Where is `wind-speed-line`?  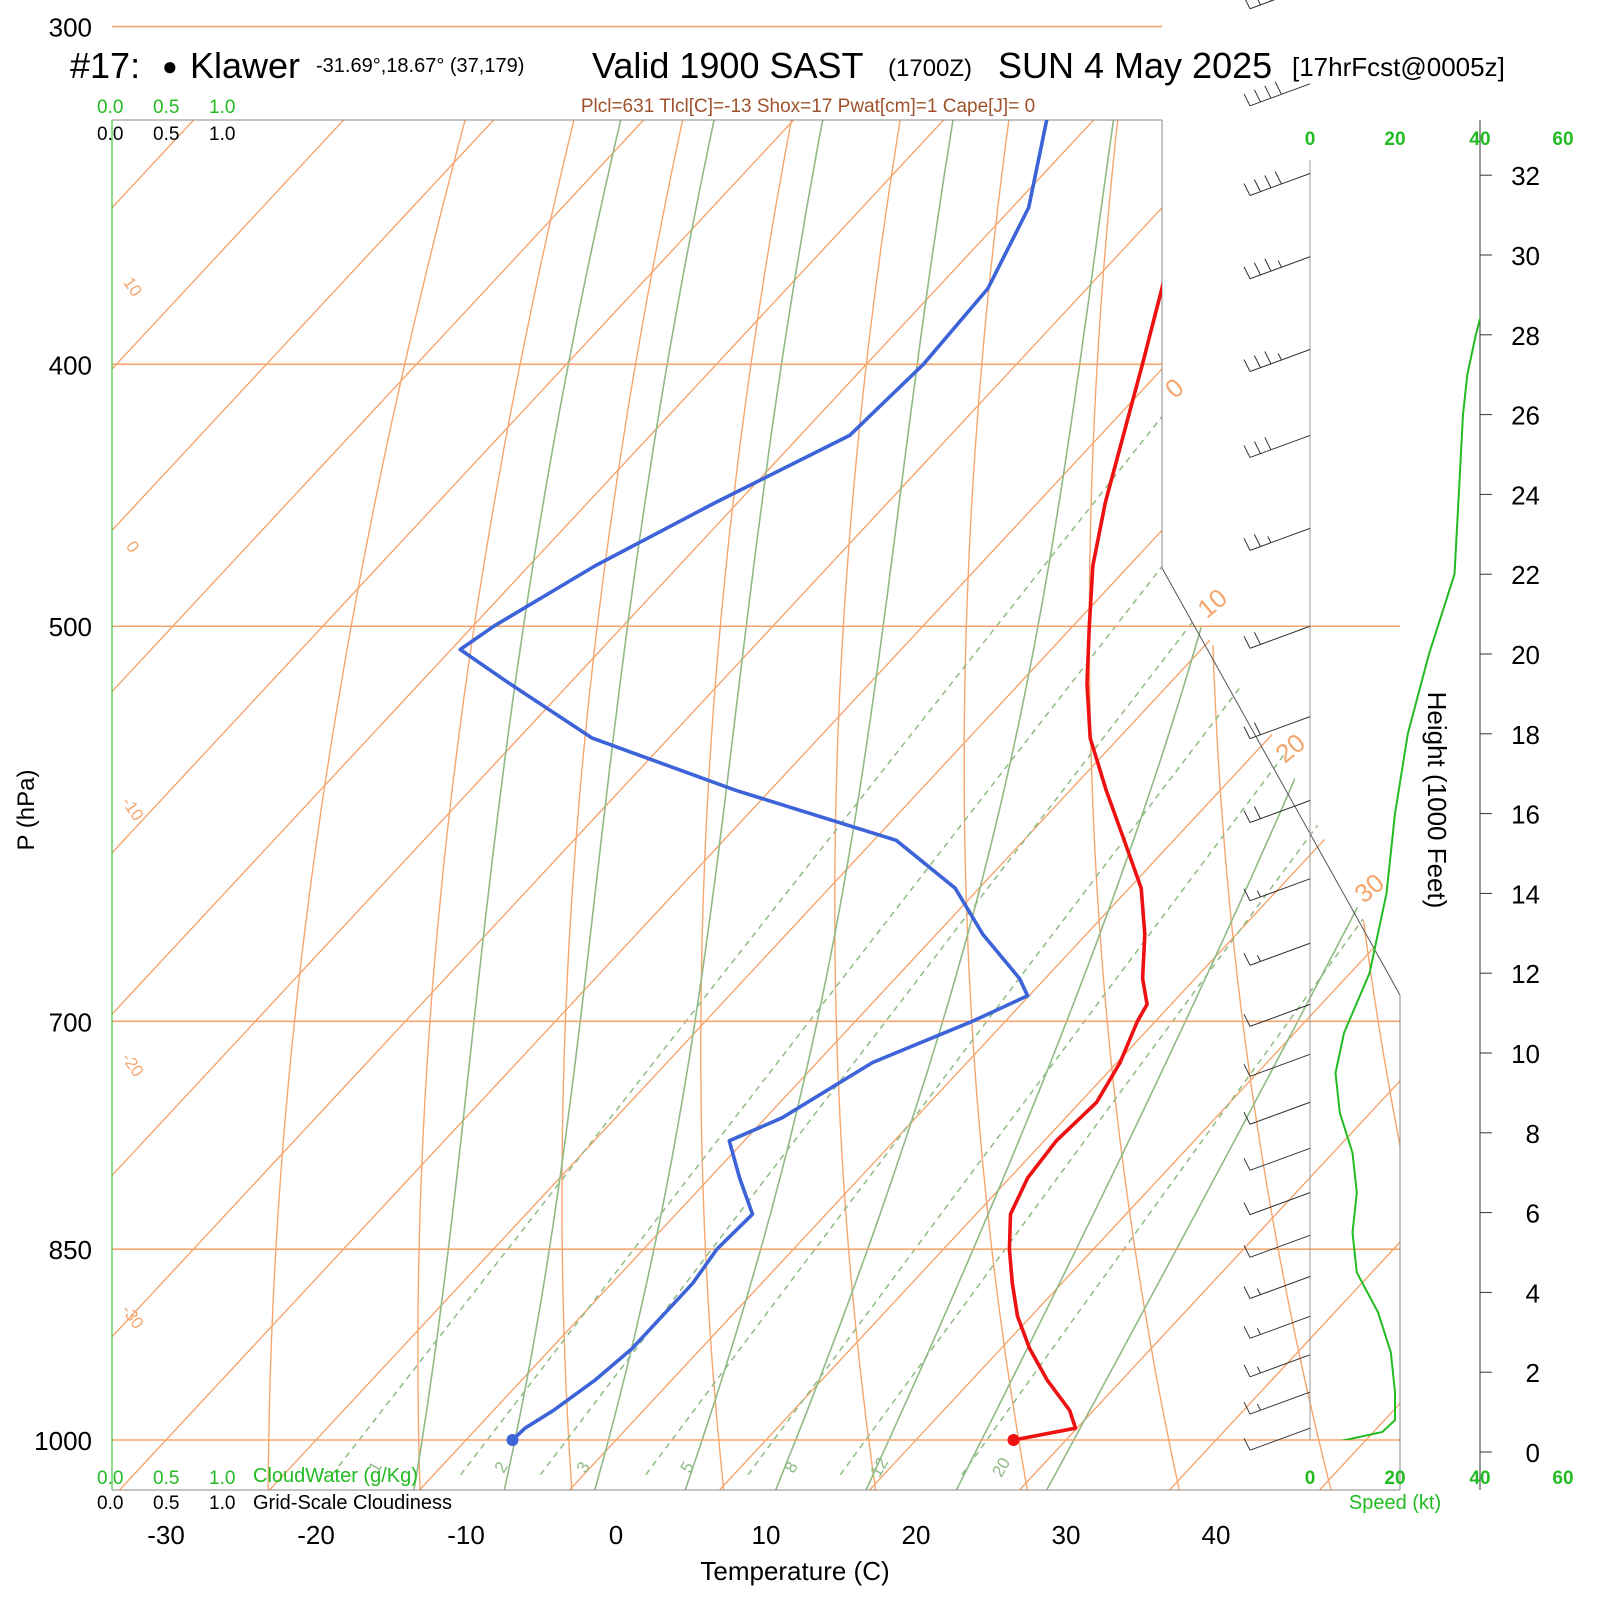 wind-speed-line is located at coordinates (1407, 877).